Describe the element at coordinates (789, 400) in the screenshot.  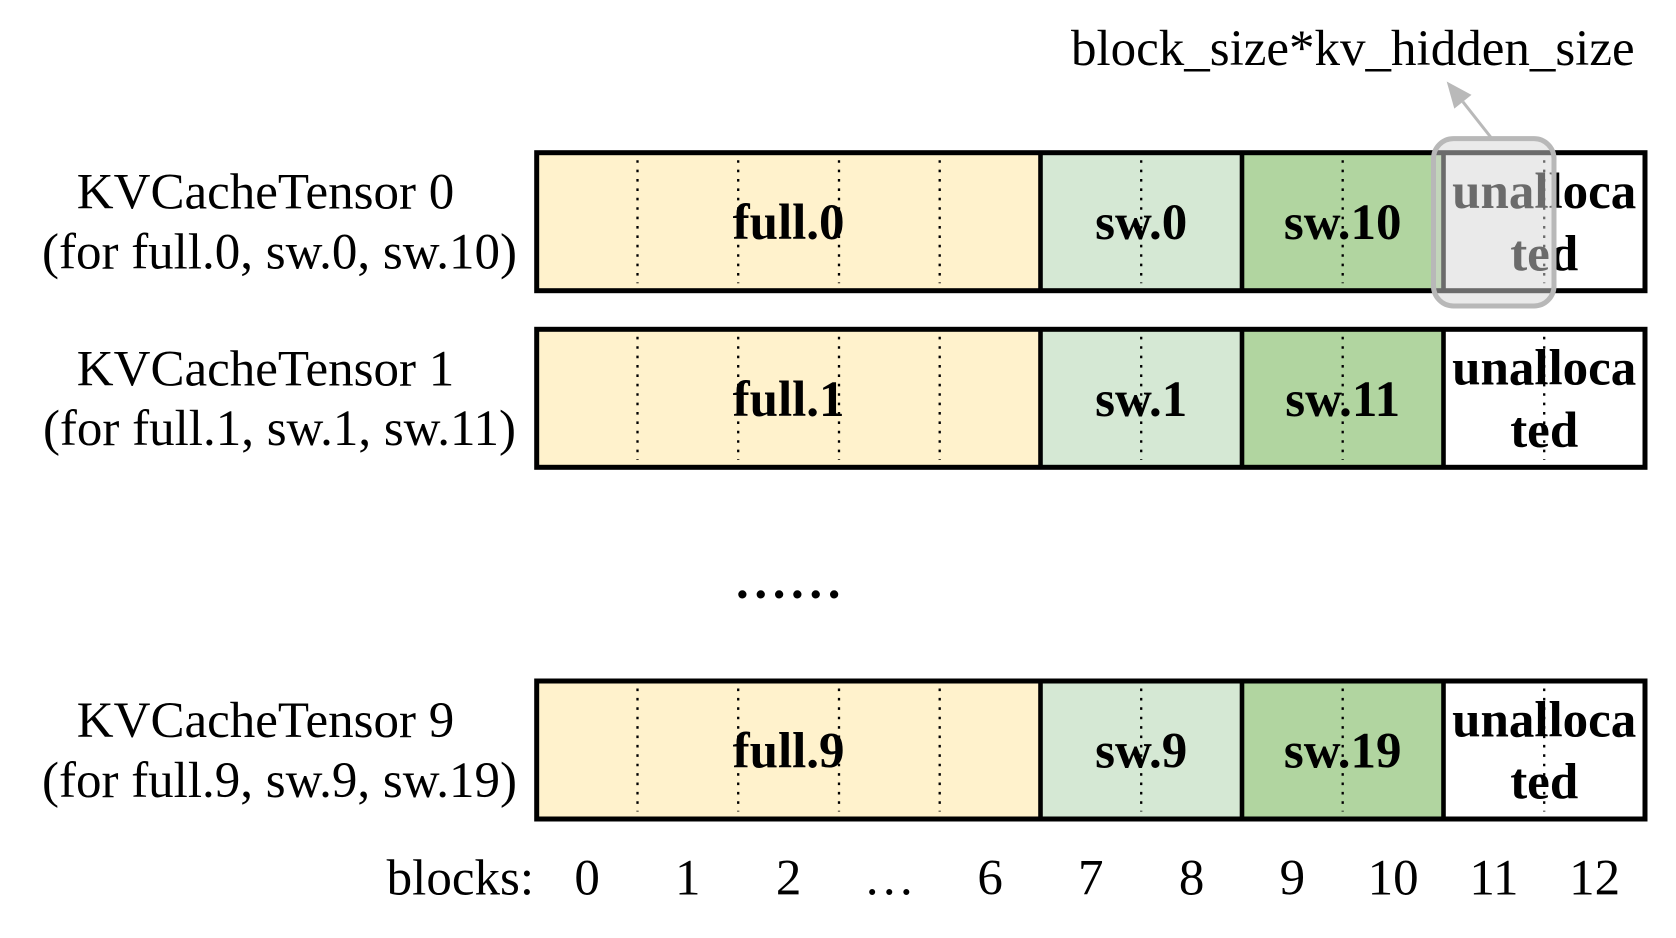
I see `svg-text: full.1` at that location.